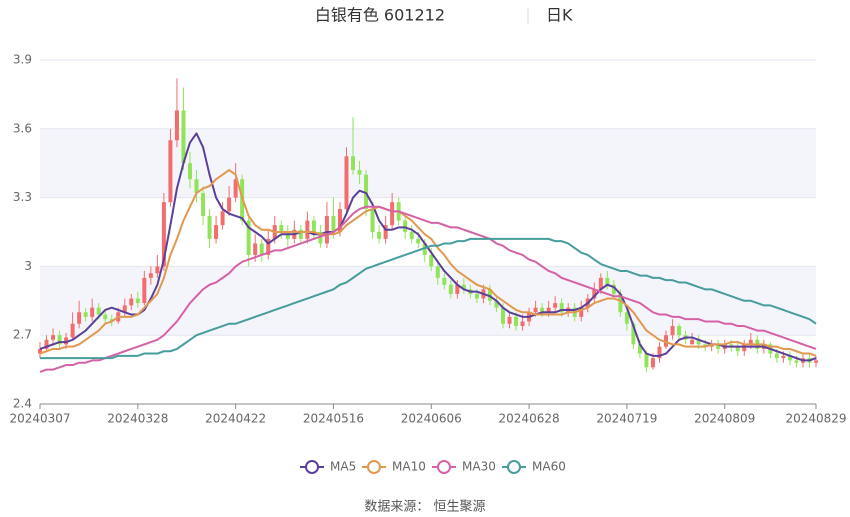 Image resolution: width=850 pixels, height=517 pixels. I want to click on legend-label: MA5, so click(343, 467).